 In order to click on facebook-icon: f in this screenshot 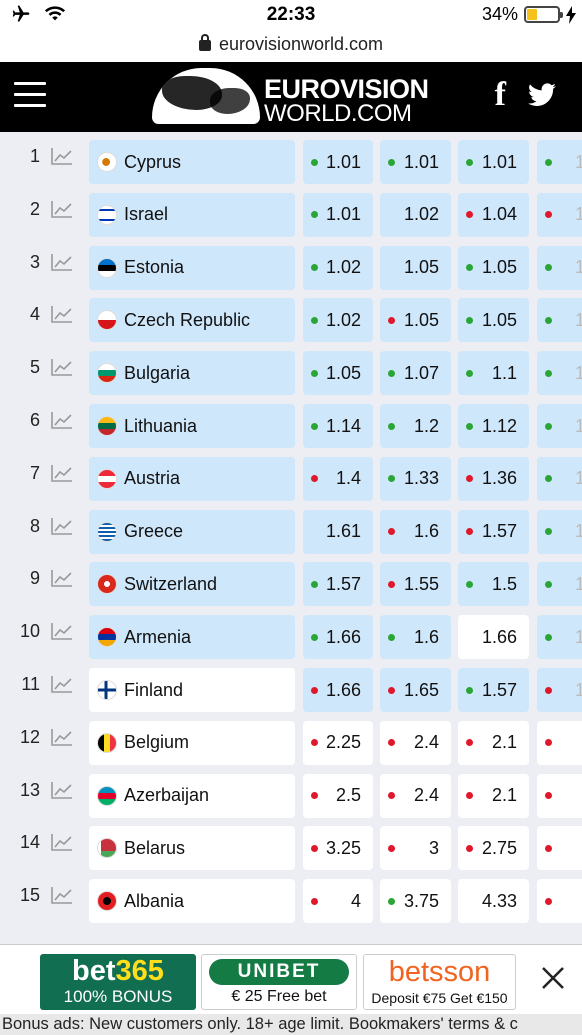, I will do `click(500, 94)`.